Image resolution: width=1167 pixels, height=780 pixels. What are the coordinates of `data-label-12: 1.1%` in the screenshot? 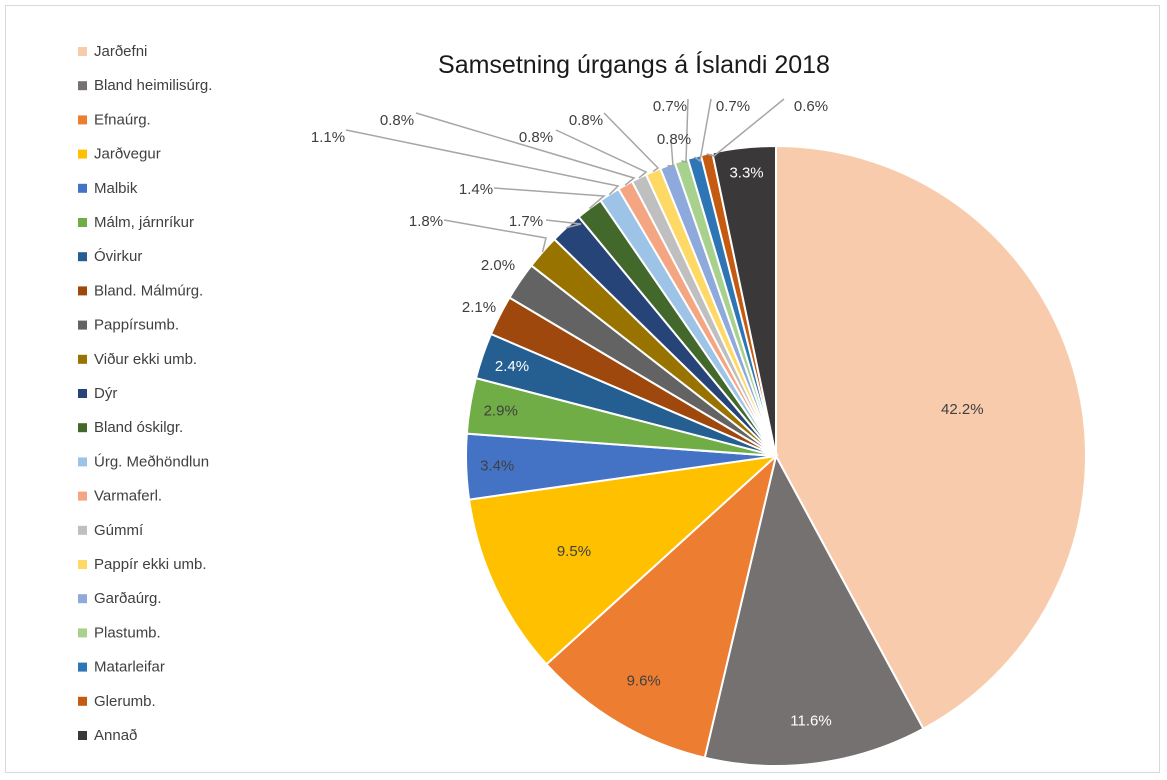 It's located at (328, 137).